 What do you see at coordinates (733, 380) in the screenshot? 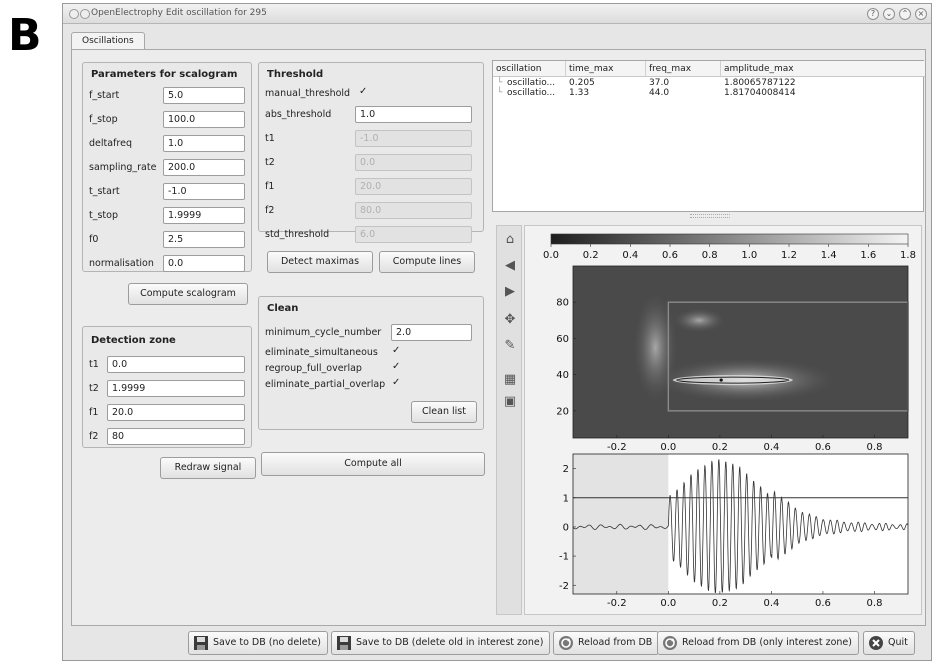
I see `oscillation-ridge-line` at bounding box center [733, 380].